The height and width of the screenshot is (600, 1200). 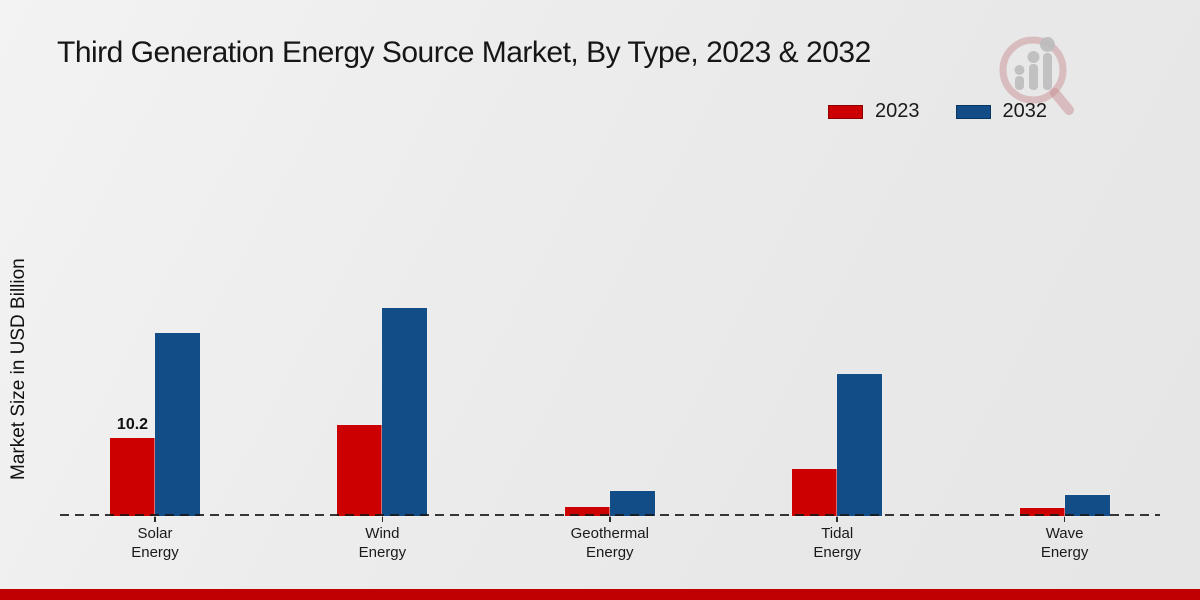 I want to click on legend-swatch-2032, so click(x=973, y=111).